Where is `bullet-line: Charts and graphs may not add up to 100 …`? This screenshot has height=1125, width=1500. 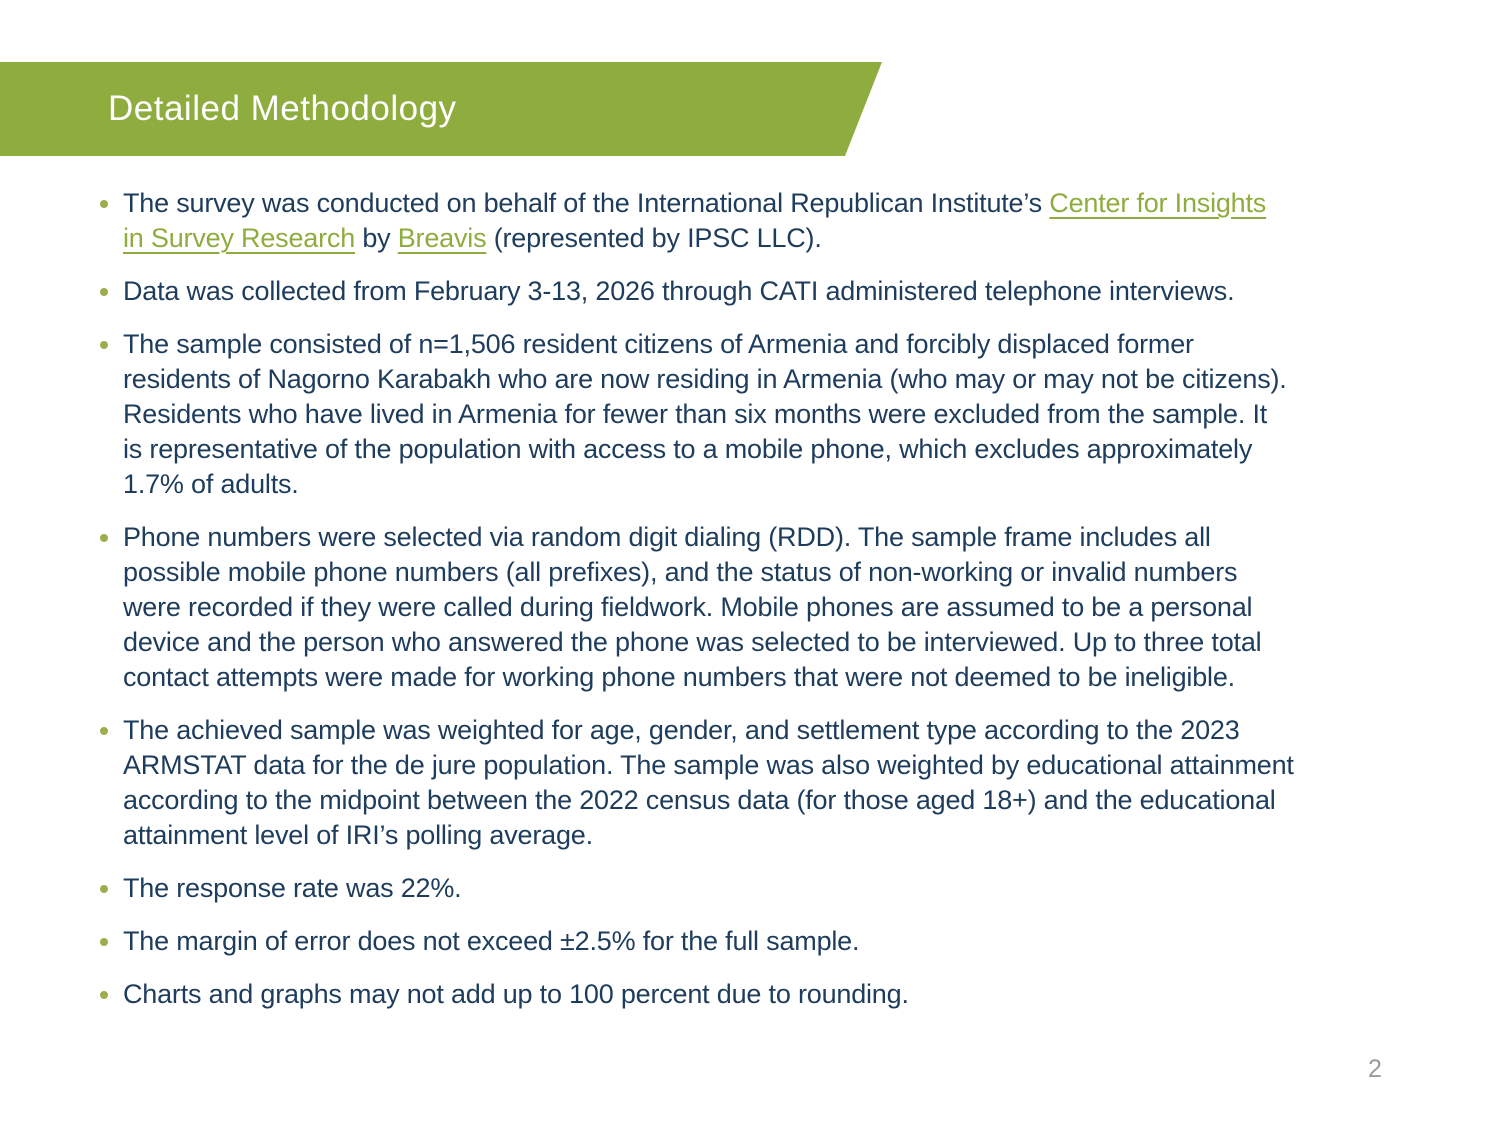
bullet-line: Charts and graphs may not add up to 100 … is located at coordinates (769, 994).